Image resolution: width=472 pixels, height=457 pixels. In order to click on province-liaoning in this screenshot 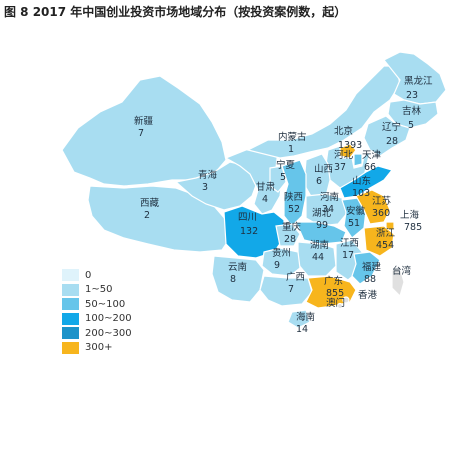, I will do `click(387, 136)`.